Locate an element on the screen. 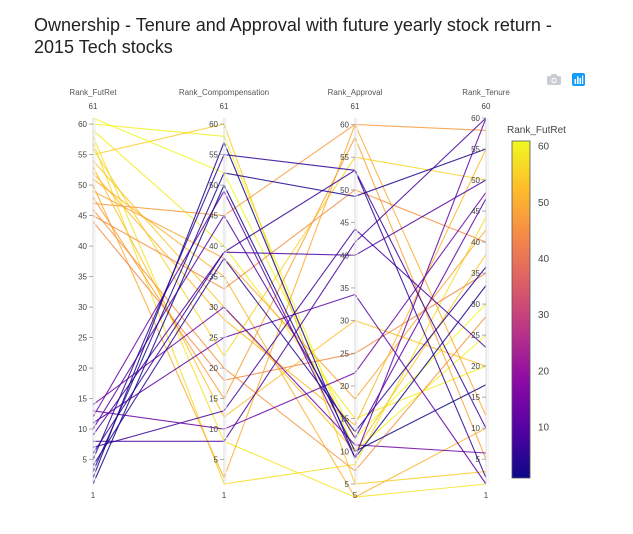 The image size is (633, 534). colorbar-tick-label: 50 is located at coordinates (544, 203).